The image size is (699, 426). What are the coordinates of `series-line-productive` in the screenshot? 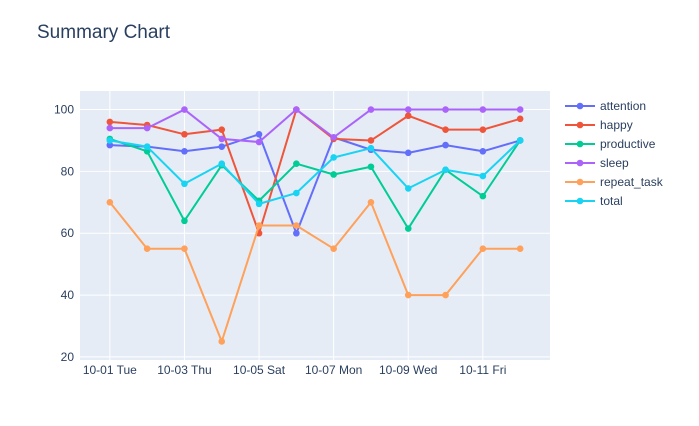 It's located at (315, 183).